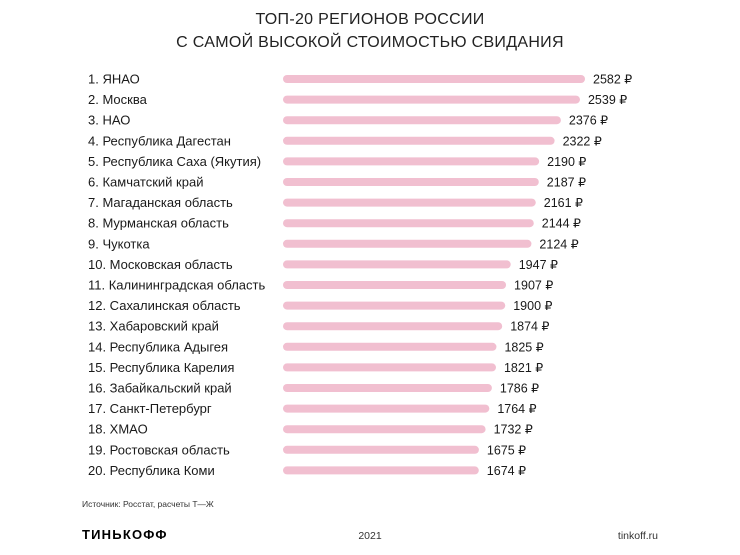 This screenshot has width=740, height=555. I want to click on value-label: 2190 ₽, so click(566, 162).